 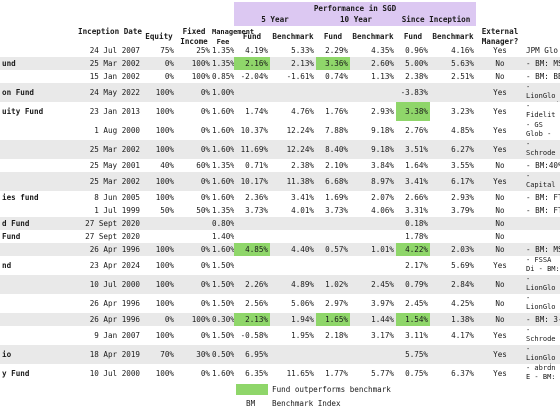 What do you see at coordinates (462, 130) in the screenshot?
I see `cell-bs: 4.85%` at bounding box center [462, 130].